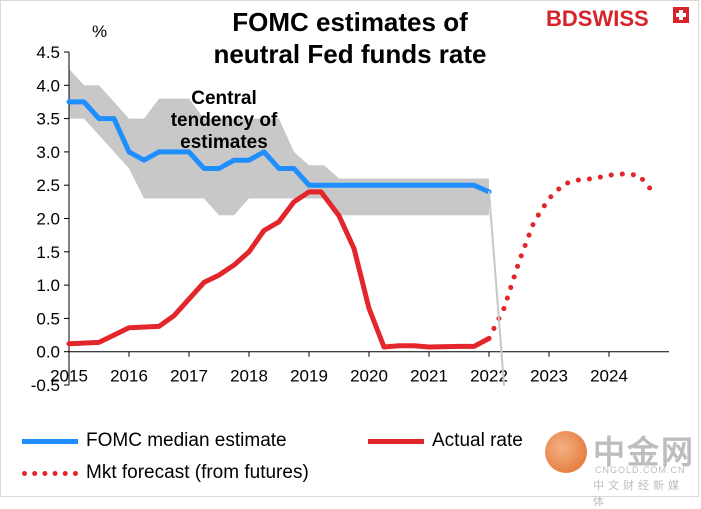 Image resolution: width=701 pixels, height=509 pixels. Describe the element at coordinates (369, 376) in the screenshot. I see `x-tick-label: 2020` at that location.